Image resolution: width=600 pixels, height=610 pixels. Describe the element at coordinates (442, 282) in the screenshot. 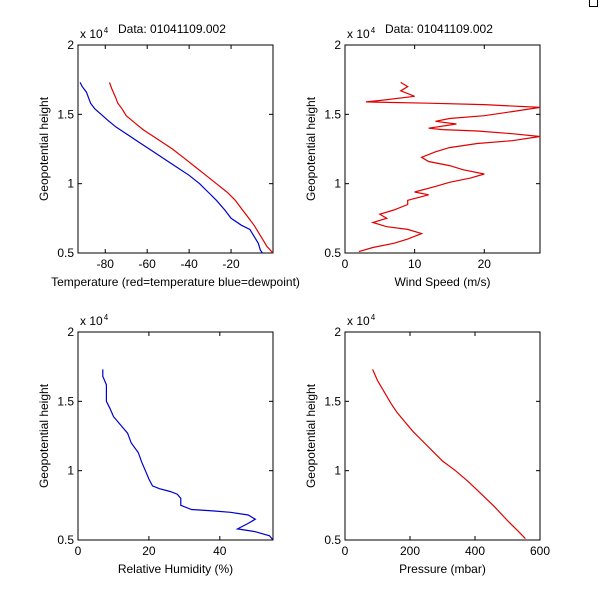

I see `x-axis-label: Wind Speed (m/s)` at that location.